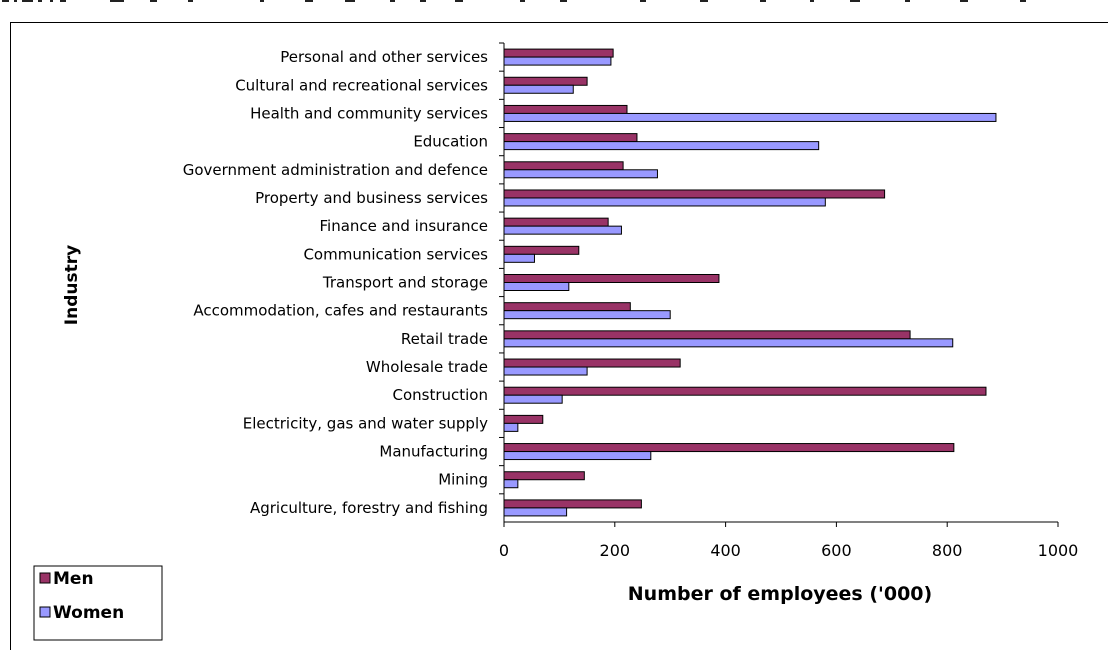  Describe the element at coordinates (615, 550) in the screenshot. I see `x-tick-label: 200` at that location.